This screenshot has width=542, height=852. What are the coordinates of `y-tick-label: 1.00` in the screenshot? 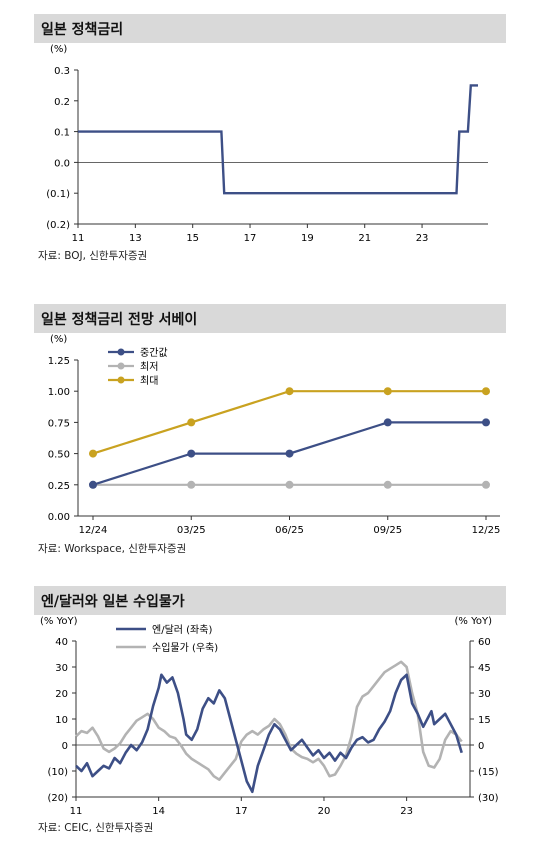 It's located at (59, 392).